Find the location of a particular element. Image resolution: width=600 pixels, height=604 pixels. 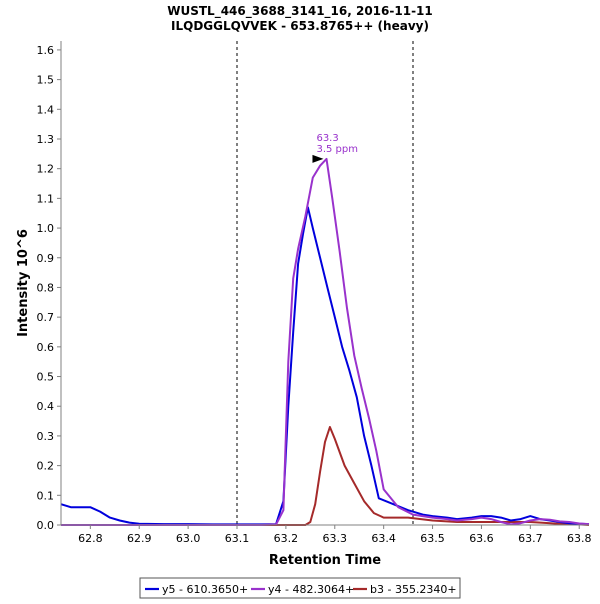

y-tick-label: 0.7 is located at coordinates (46, 317).